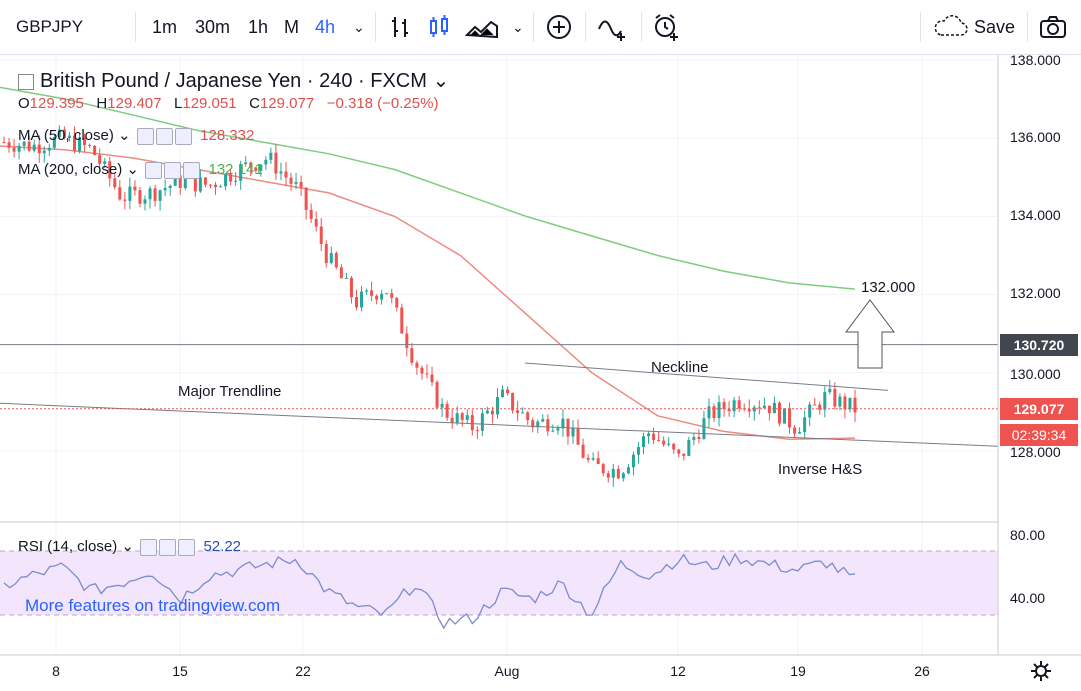 This screenshot has width=1081, height=691. Describe the element at coordinates (1035, 60) in the screenshot. I see `price-axis-label: 138.000` at that location.